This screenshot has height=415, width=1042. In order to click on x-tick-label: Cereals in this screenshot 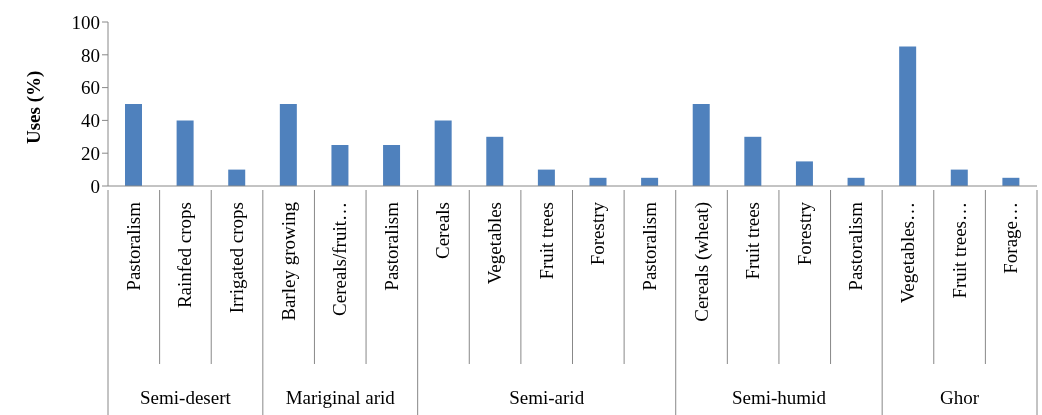, I will do `click(443, 230)`.